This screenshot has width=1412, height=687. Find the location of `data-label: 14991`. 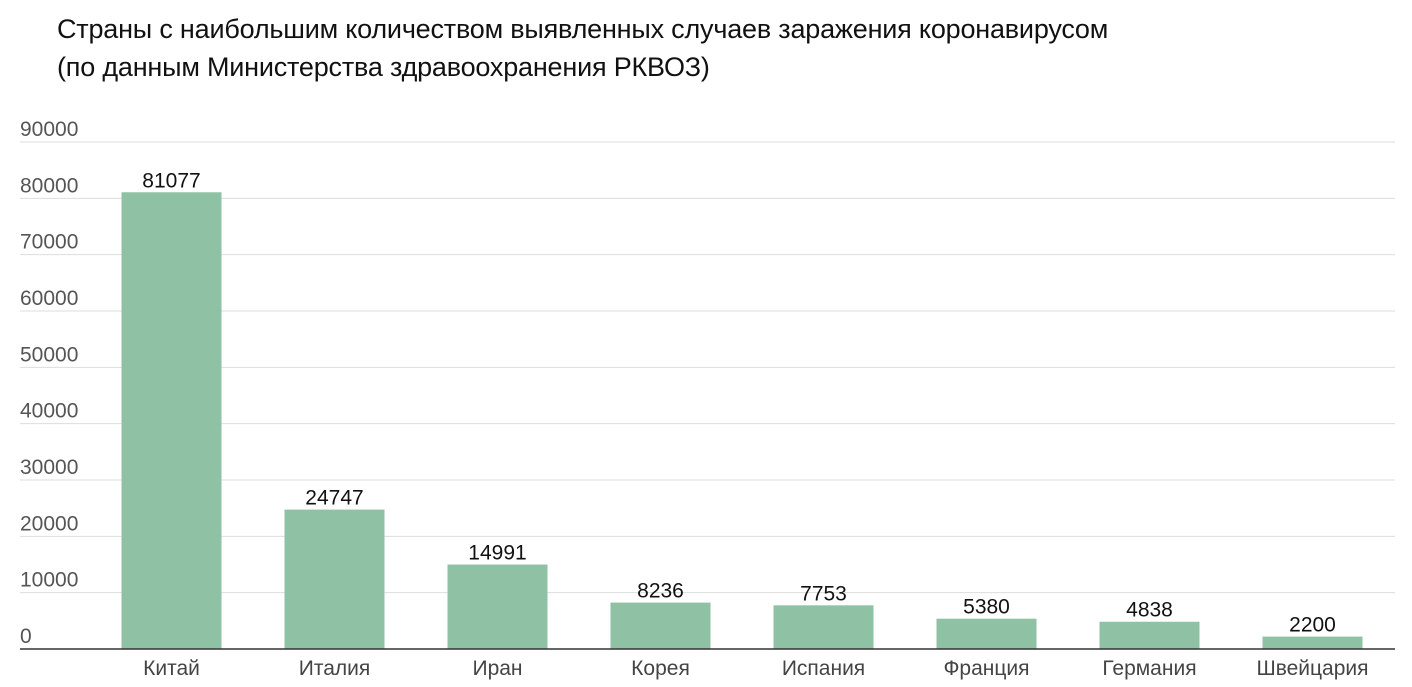

data-label: 14991 is located at coordinates (497, 553).